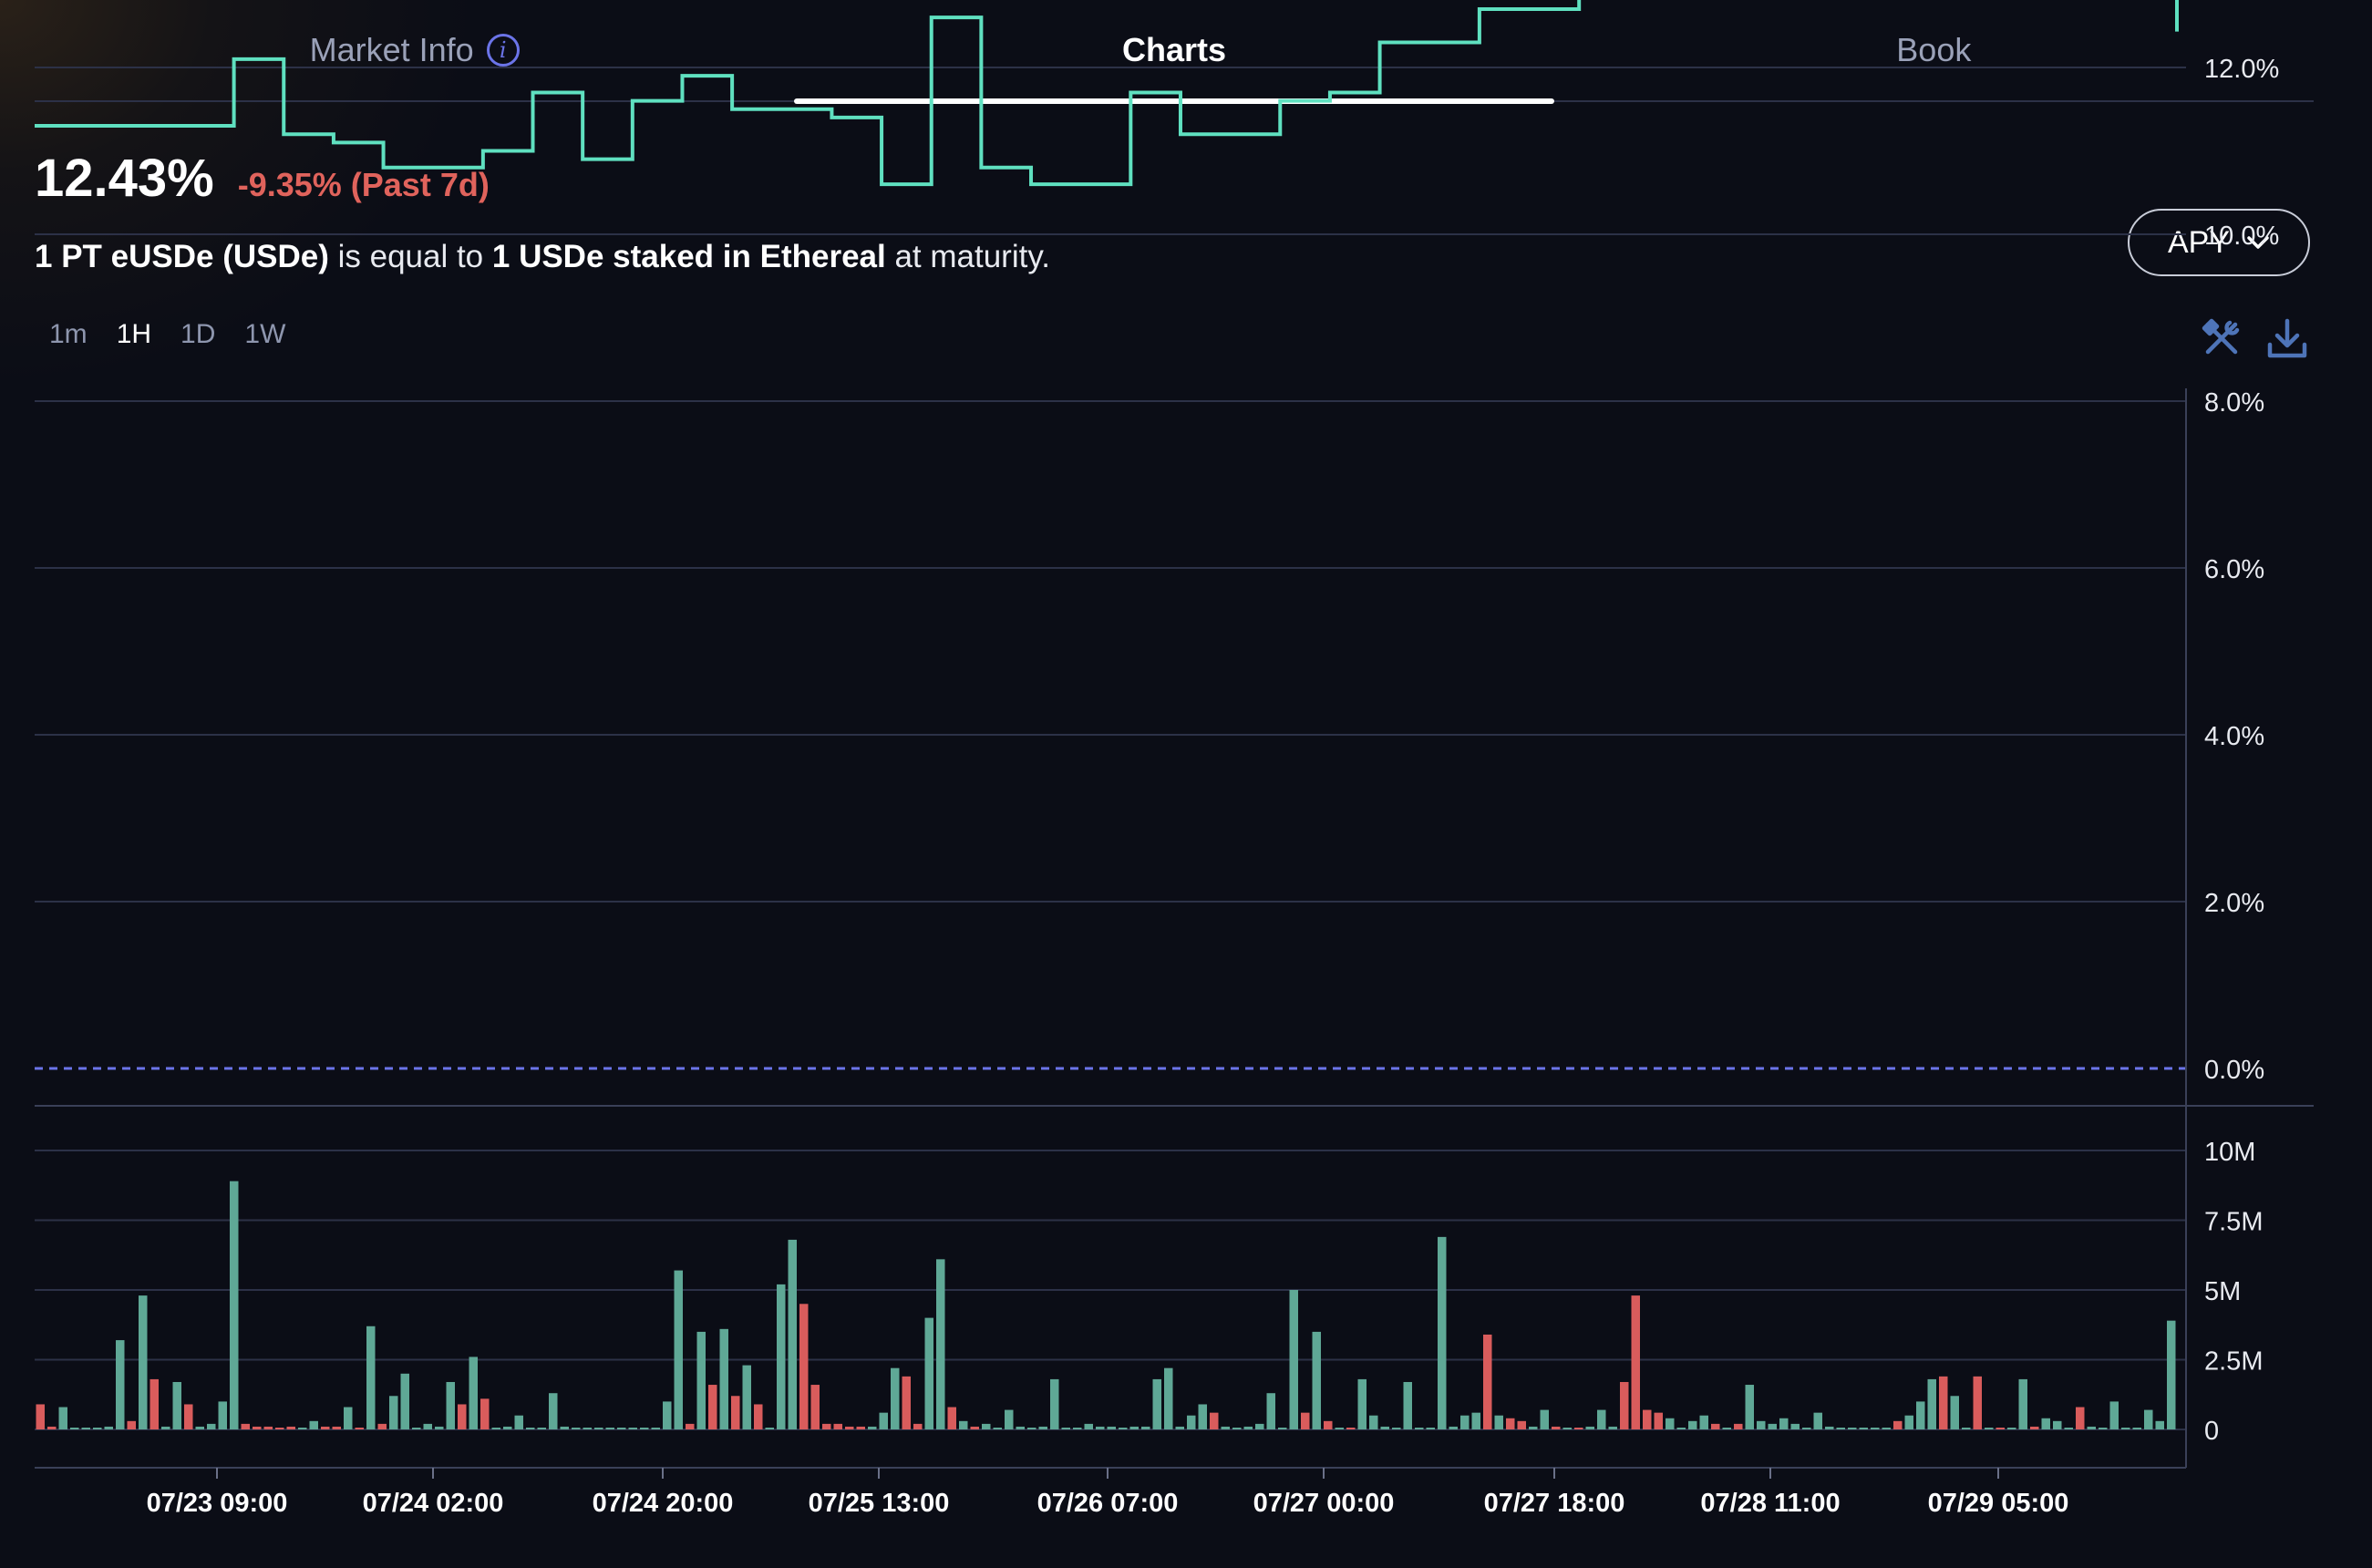 The width and height of the screenshot is (2372, 1568). Describe the element at coordinates (2233, 1222) in the screenshot. I see `volume-y-tick-label: 7.5M` at that location.